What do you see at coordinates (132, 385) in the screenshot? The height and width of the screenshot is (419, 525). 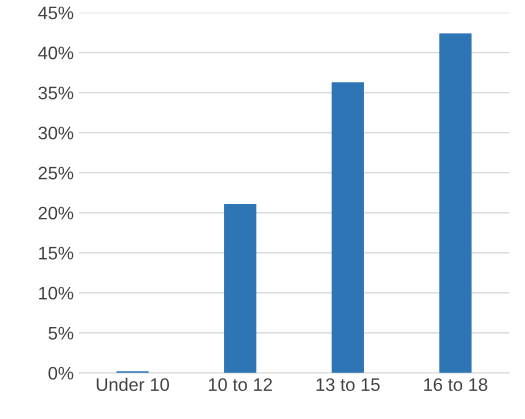 I see `x-tick-label: Under 10` at bounding box center [132, 385].